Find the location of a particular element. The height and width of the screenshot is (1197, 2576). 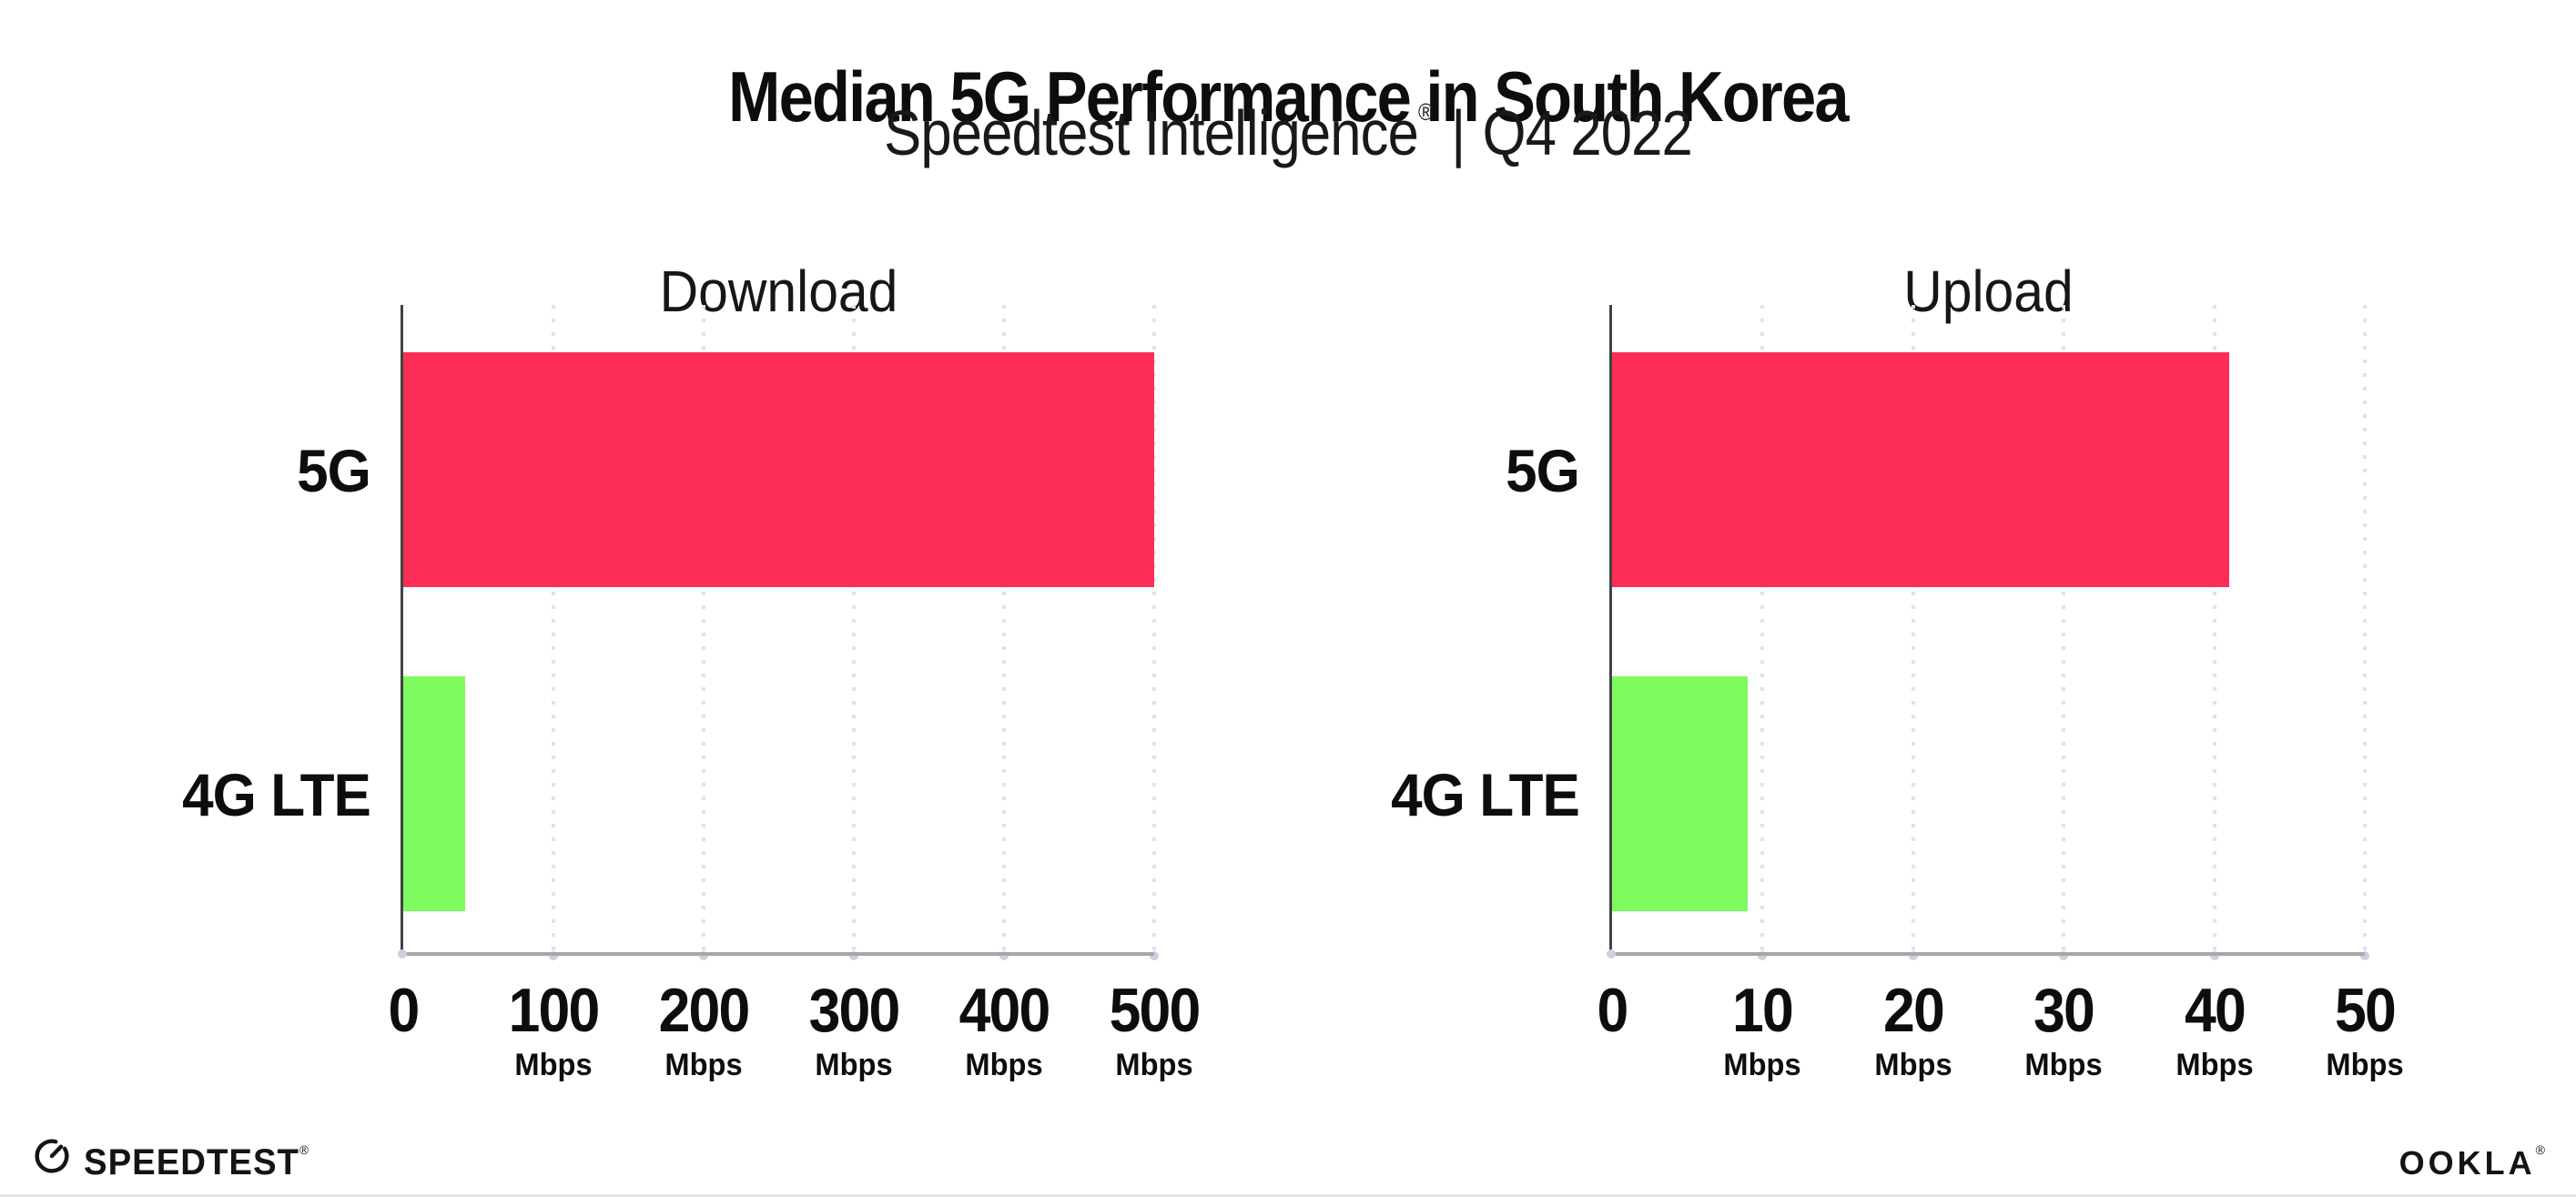

speedtest-logo: SPEEDTEST® is located at coordinates (174, 1158).